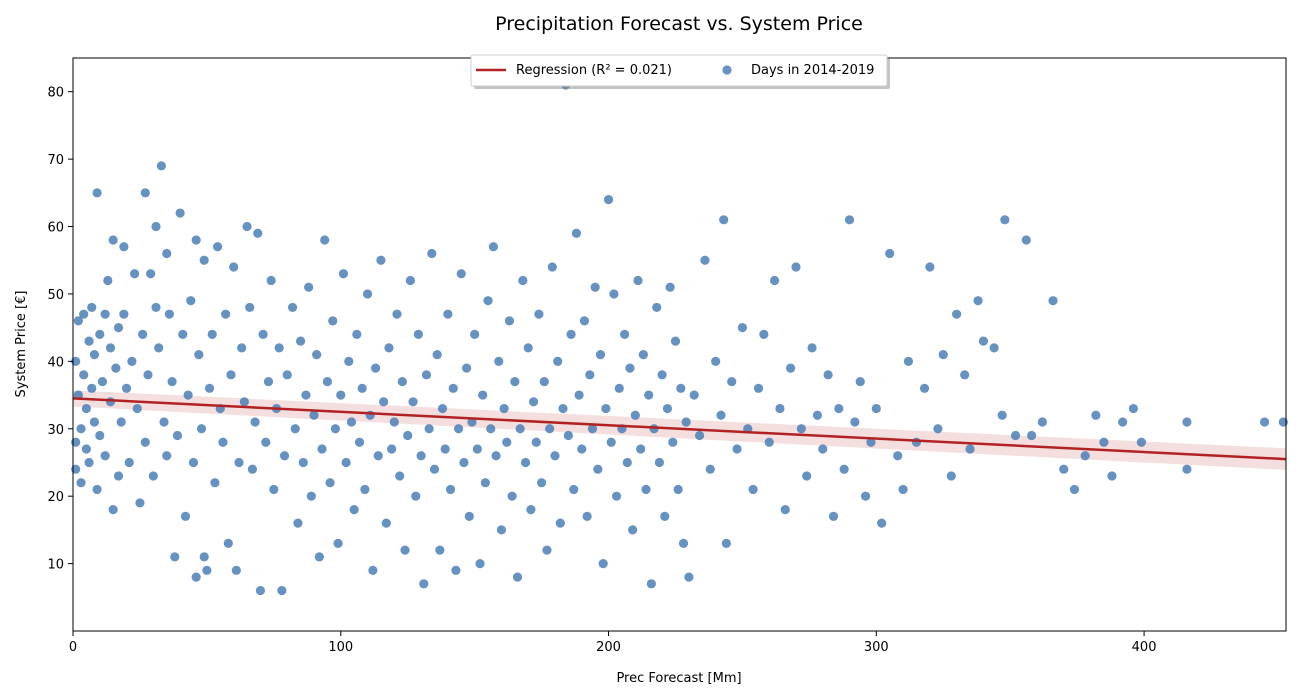  Describe the element at coordinates (1144, 647) in the screenshot. I see `x-tick-label: 400` at that location.